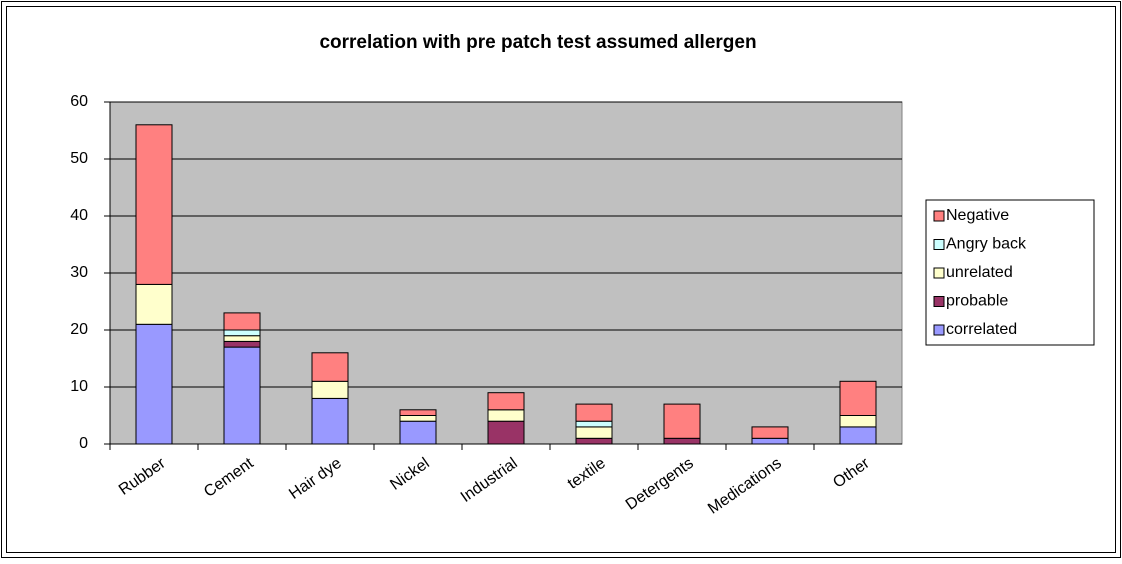 This screenshot has width=1122, height=564. I want to click on legend-label: Angry back, so click(986, 244).